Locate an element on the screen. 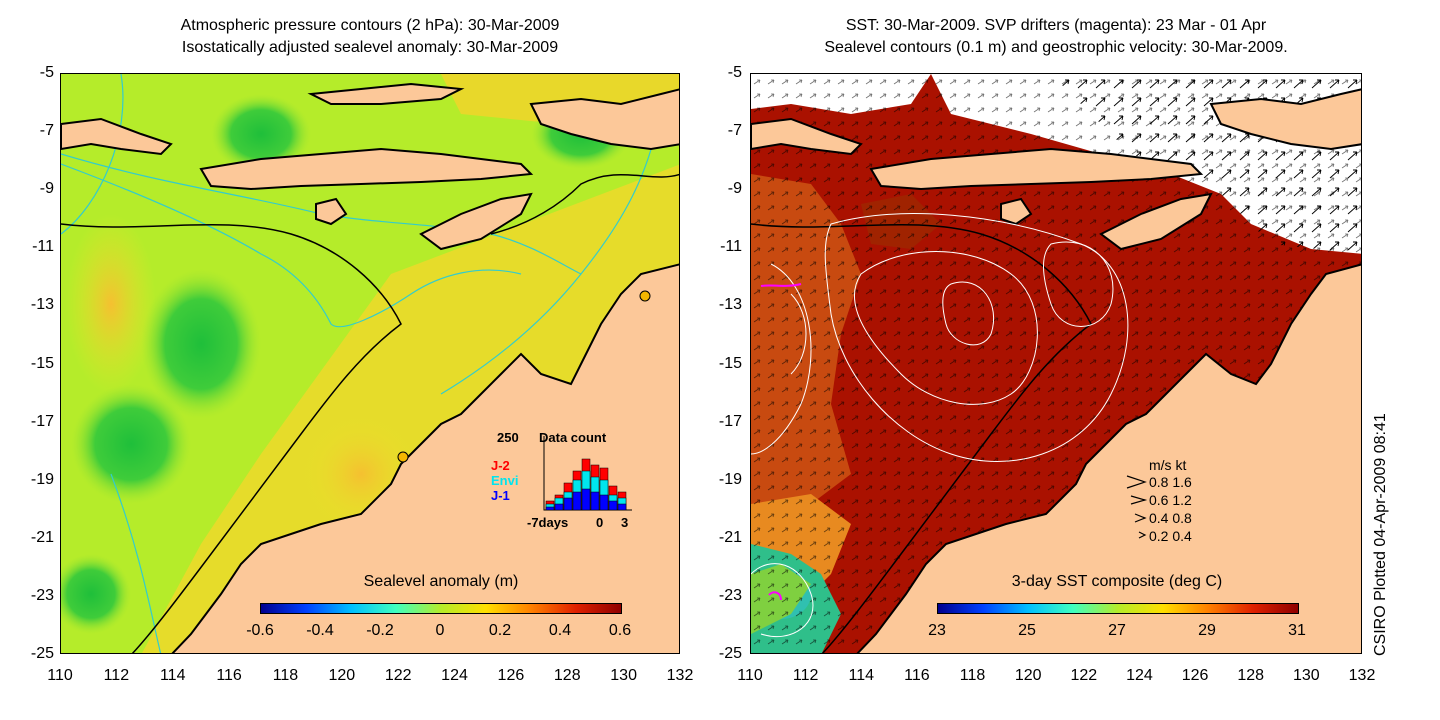  left-x-tick: 120 is located at coordinates (342, 675).